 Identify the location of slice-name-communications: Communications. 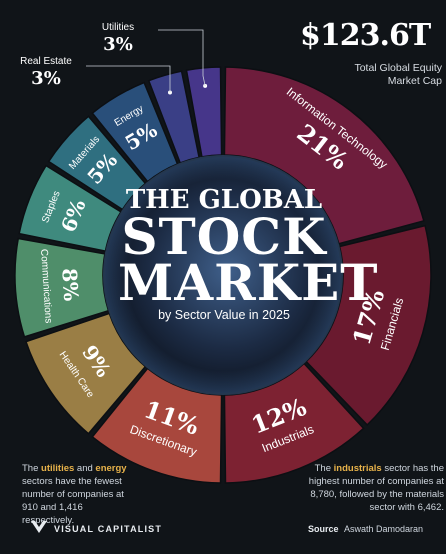
(46, 286).